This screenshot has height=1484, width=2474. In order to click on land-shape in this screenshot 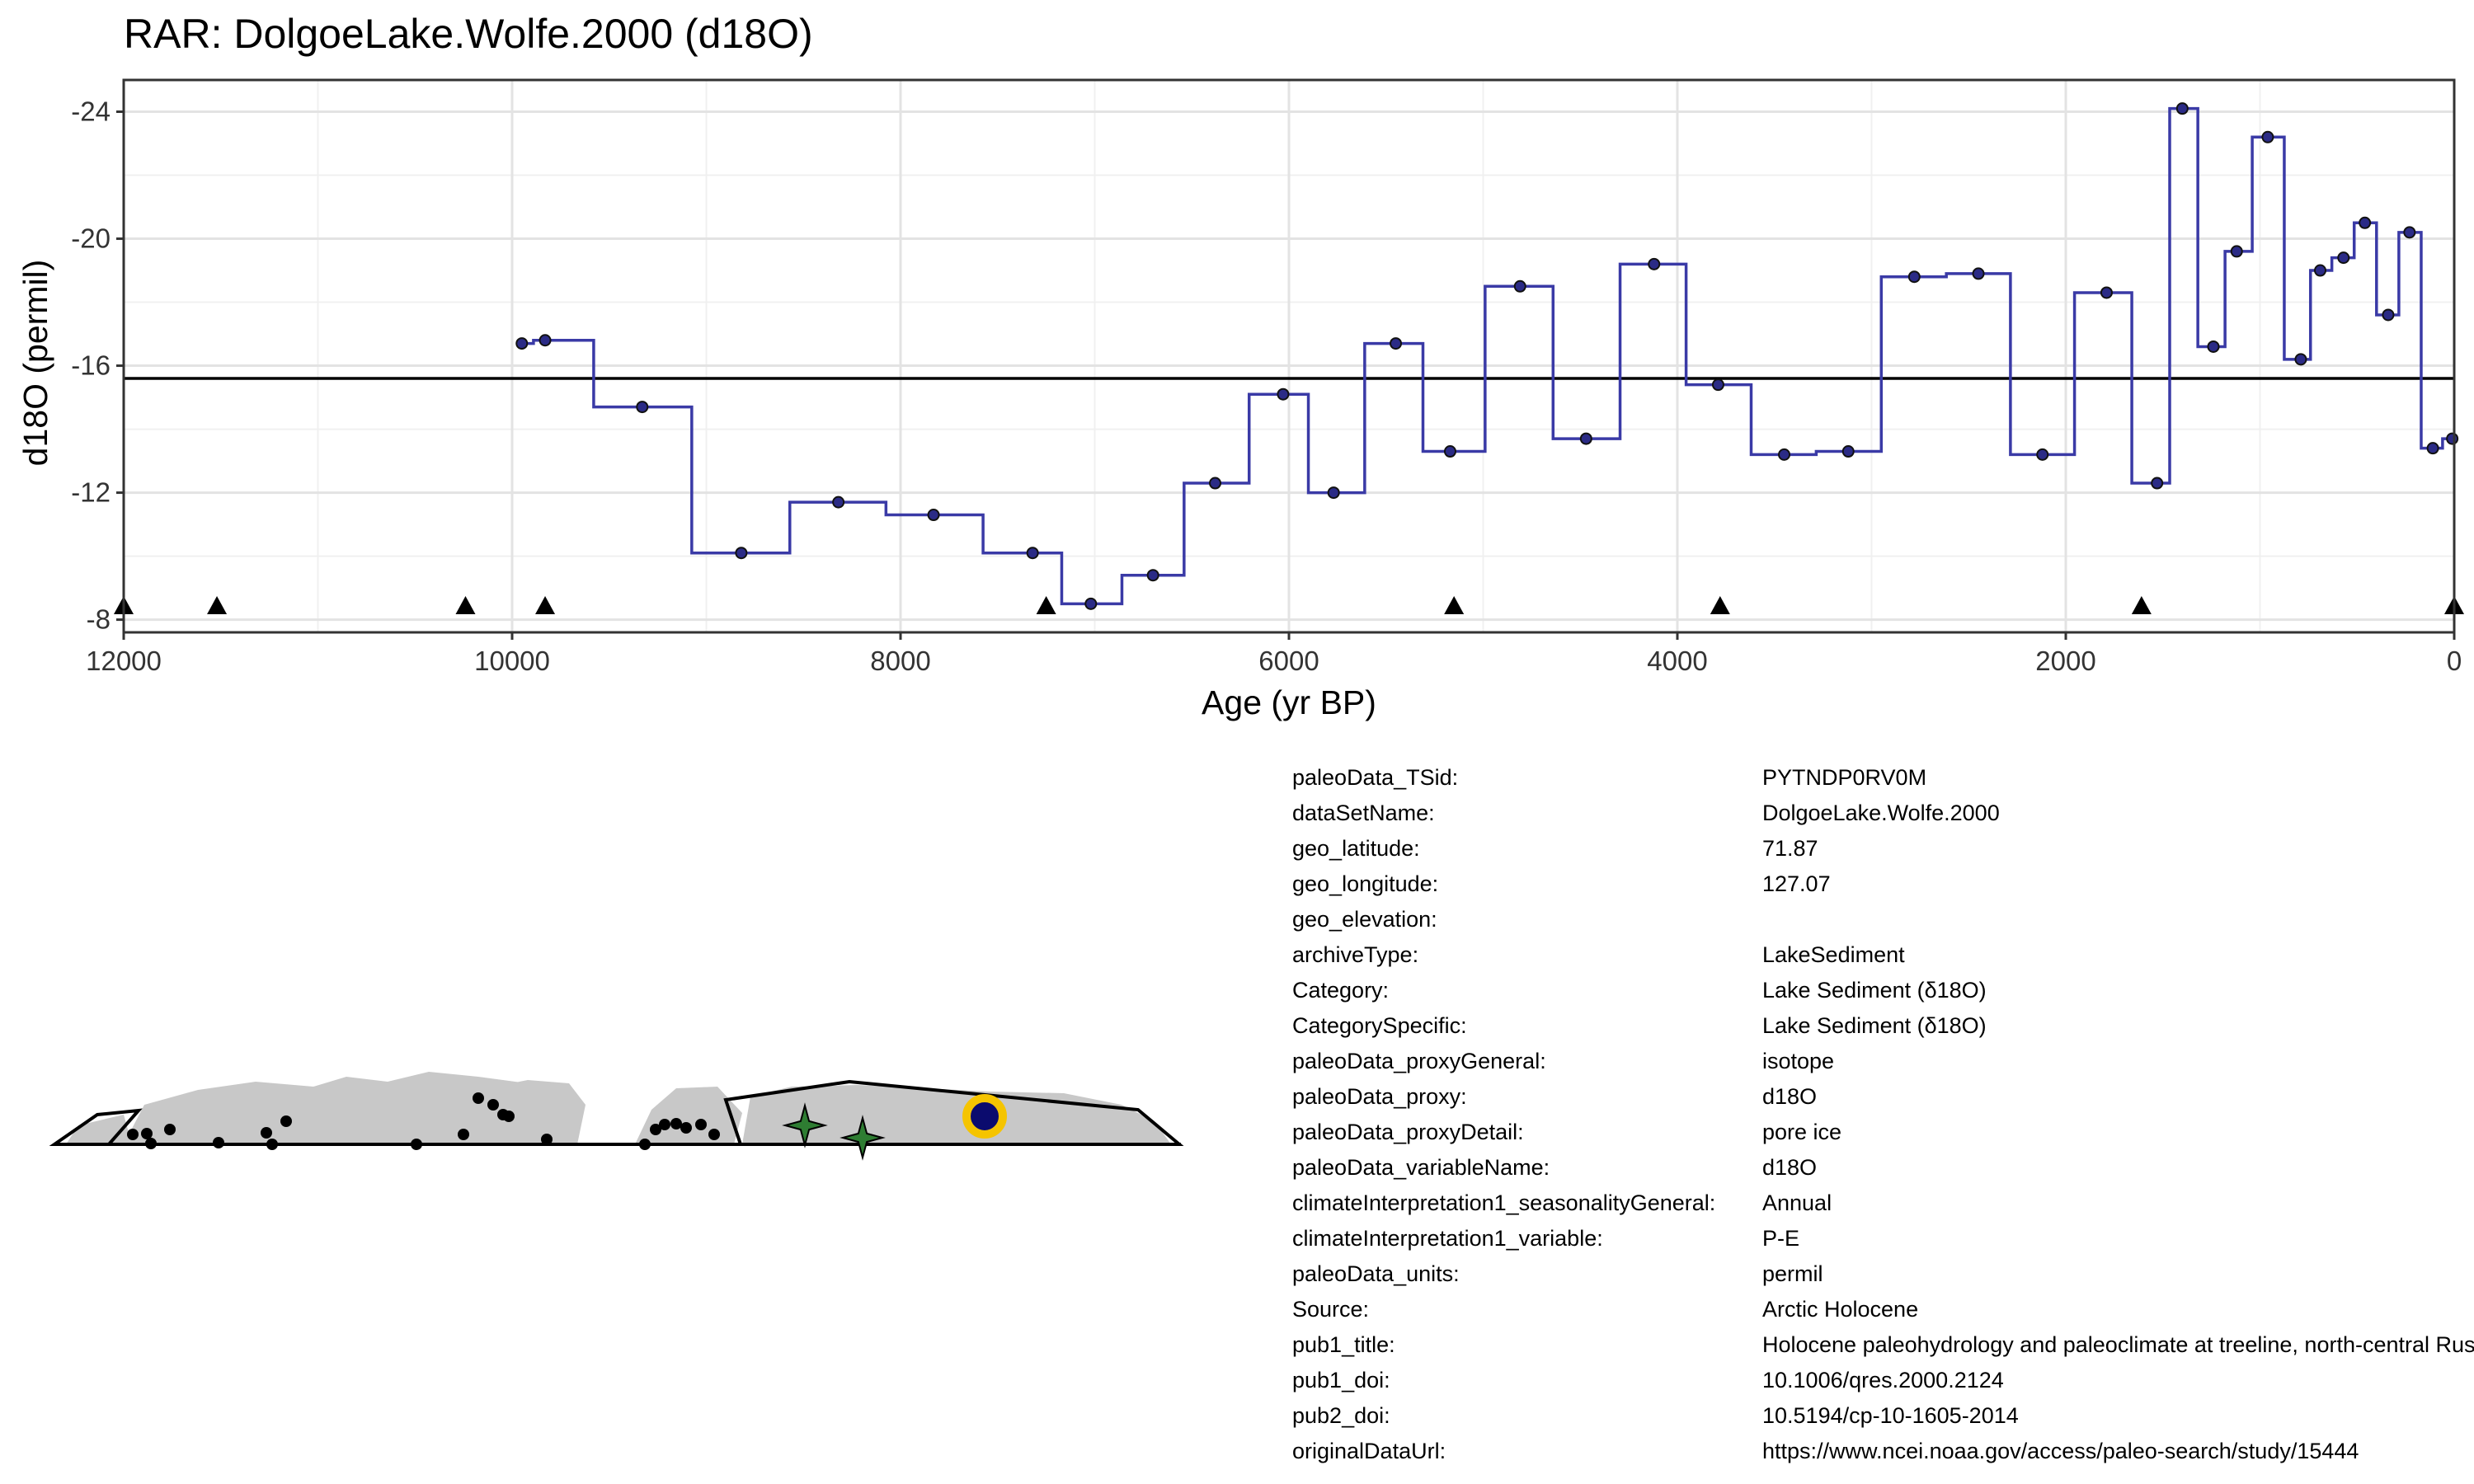, I will do `click(688, 1115)`.